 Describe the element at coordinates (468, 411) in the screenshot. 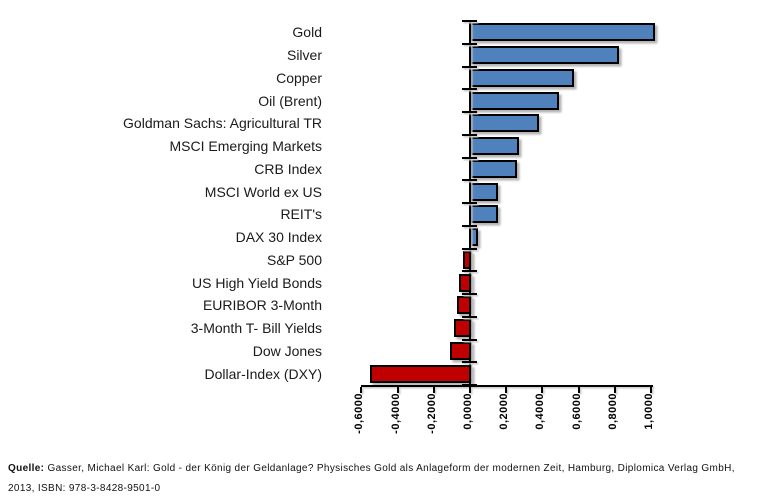

I see `x-axis-tick-label: 0,0000` at that location.